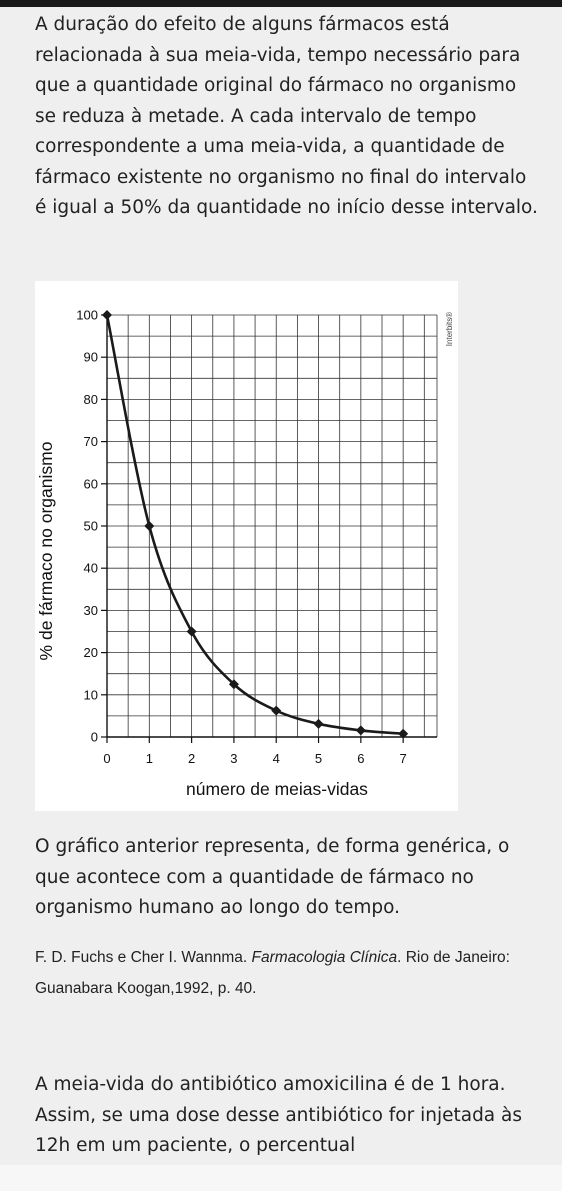 Image resolution: width=562 pixels, height=1191 pixels. What do you see at coordinates (233, 758) in the screenshot?
I see `x-tick-label: 3` at bounding box center [233, 758].